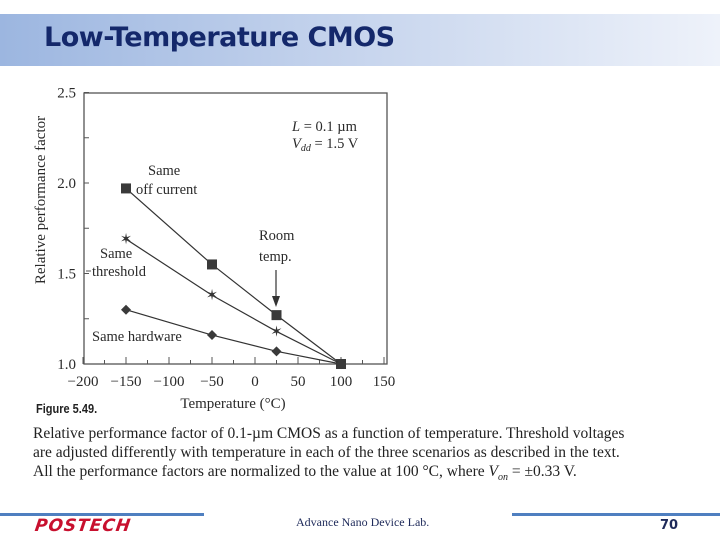 Image resolution: width=720 pixels, height=540 pixels. Describe the element at coordinates (219, 37) in the screenshot. I see `slide-title: Low-Temperature CMOS` at that location.